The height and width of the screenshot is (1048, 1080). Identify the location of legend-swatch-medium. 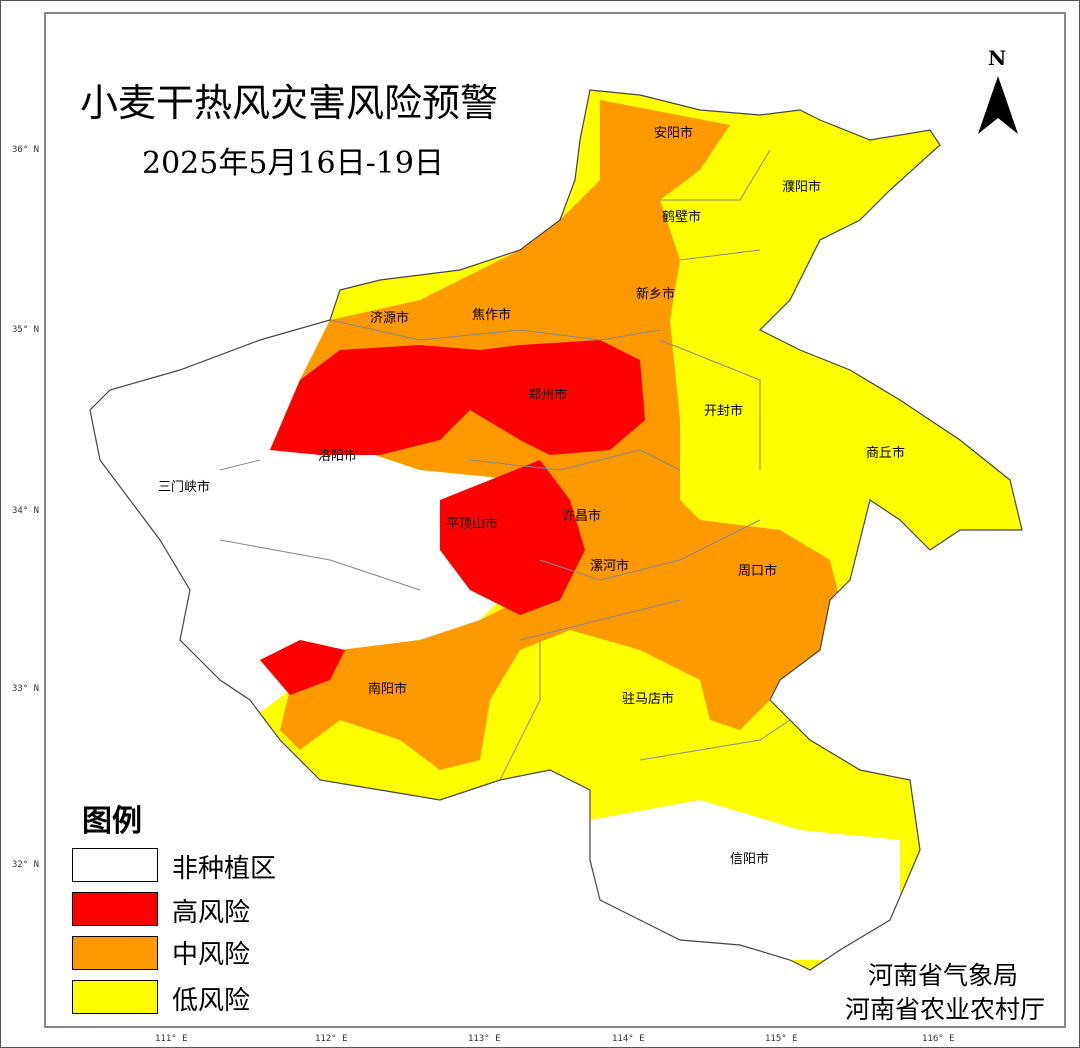
(115, 953).